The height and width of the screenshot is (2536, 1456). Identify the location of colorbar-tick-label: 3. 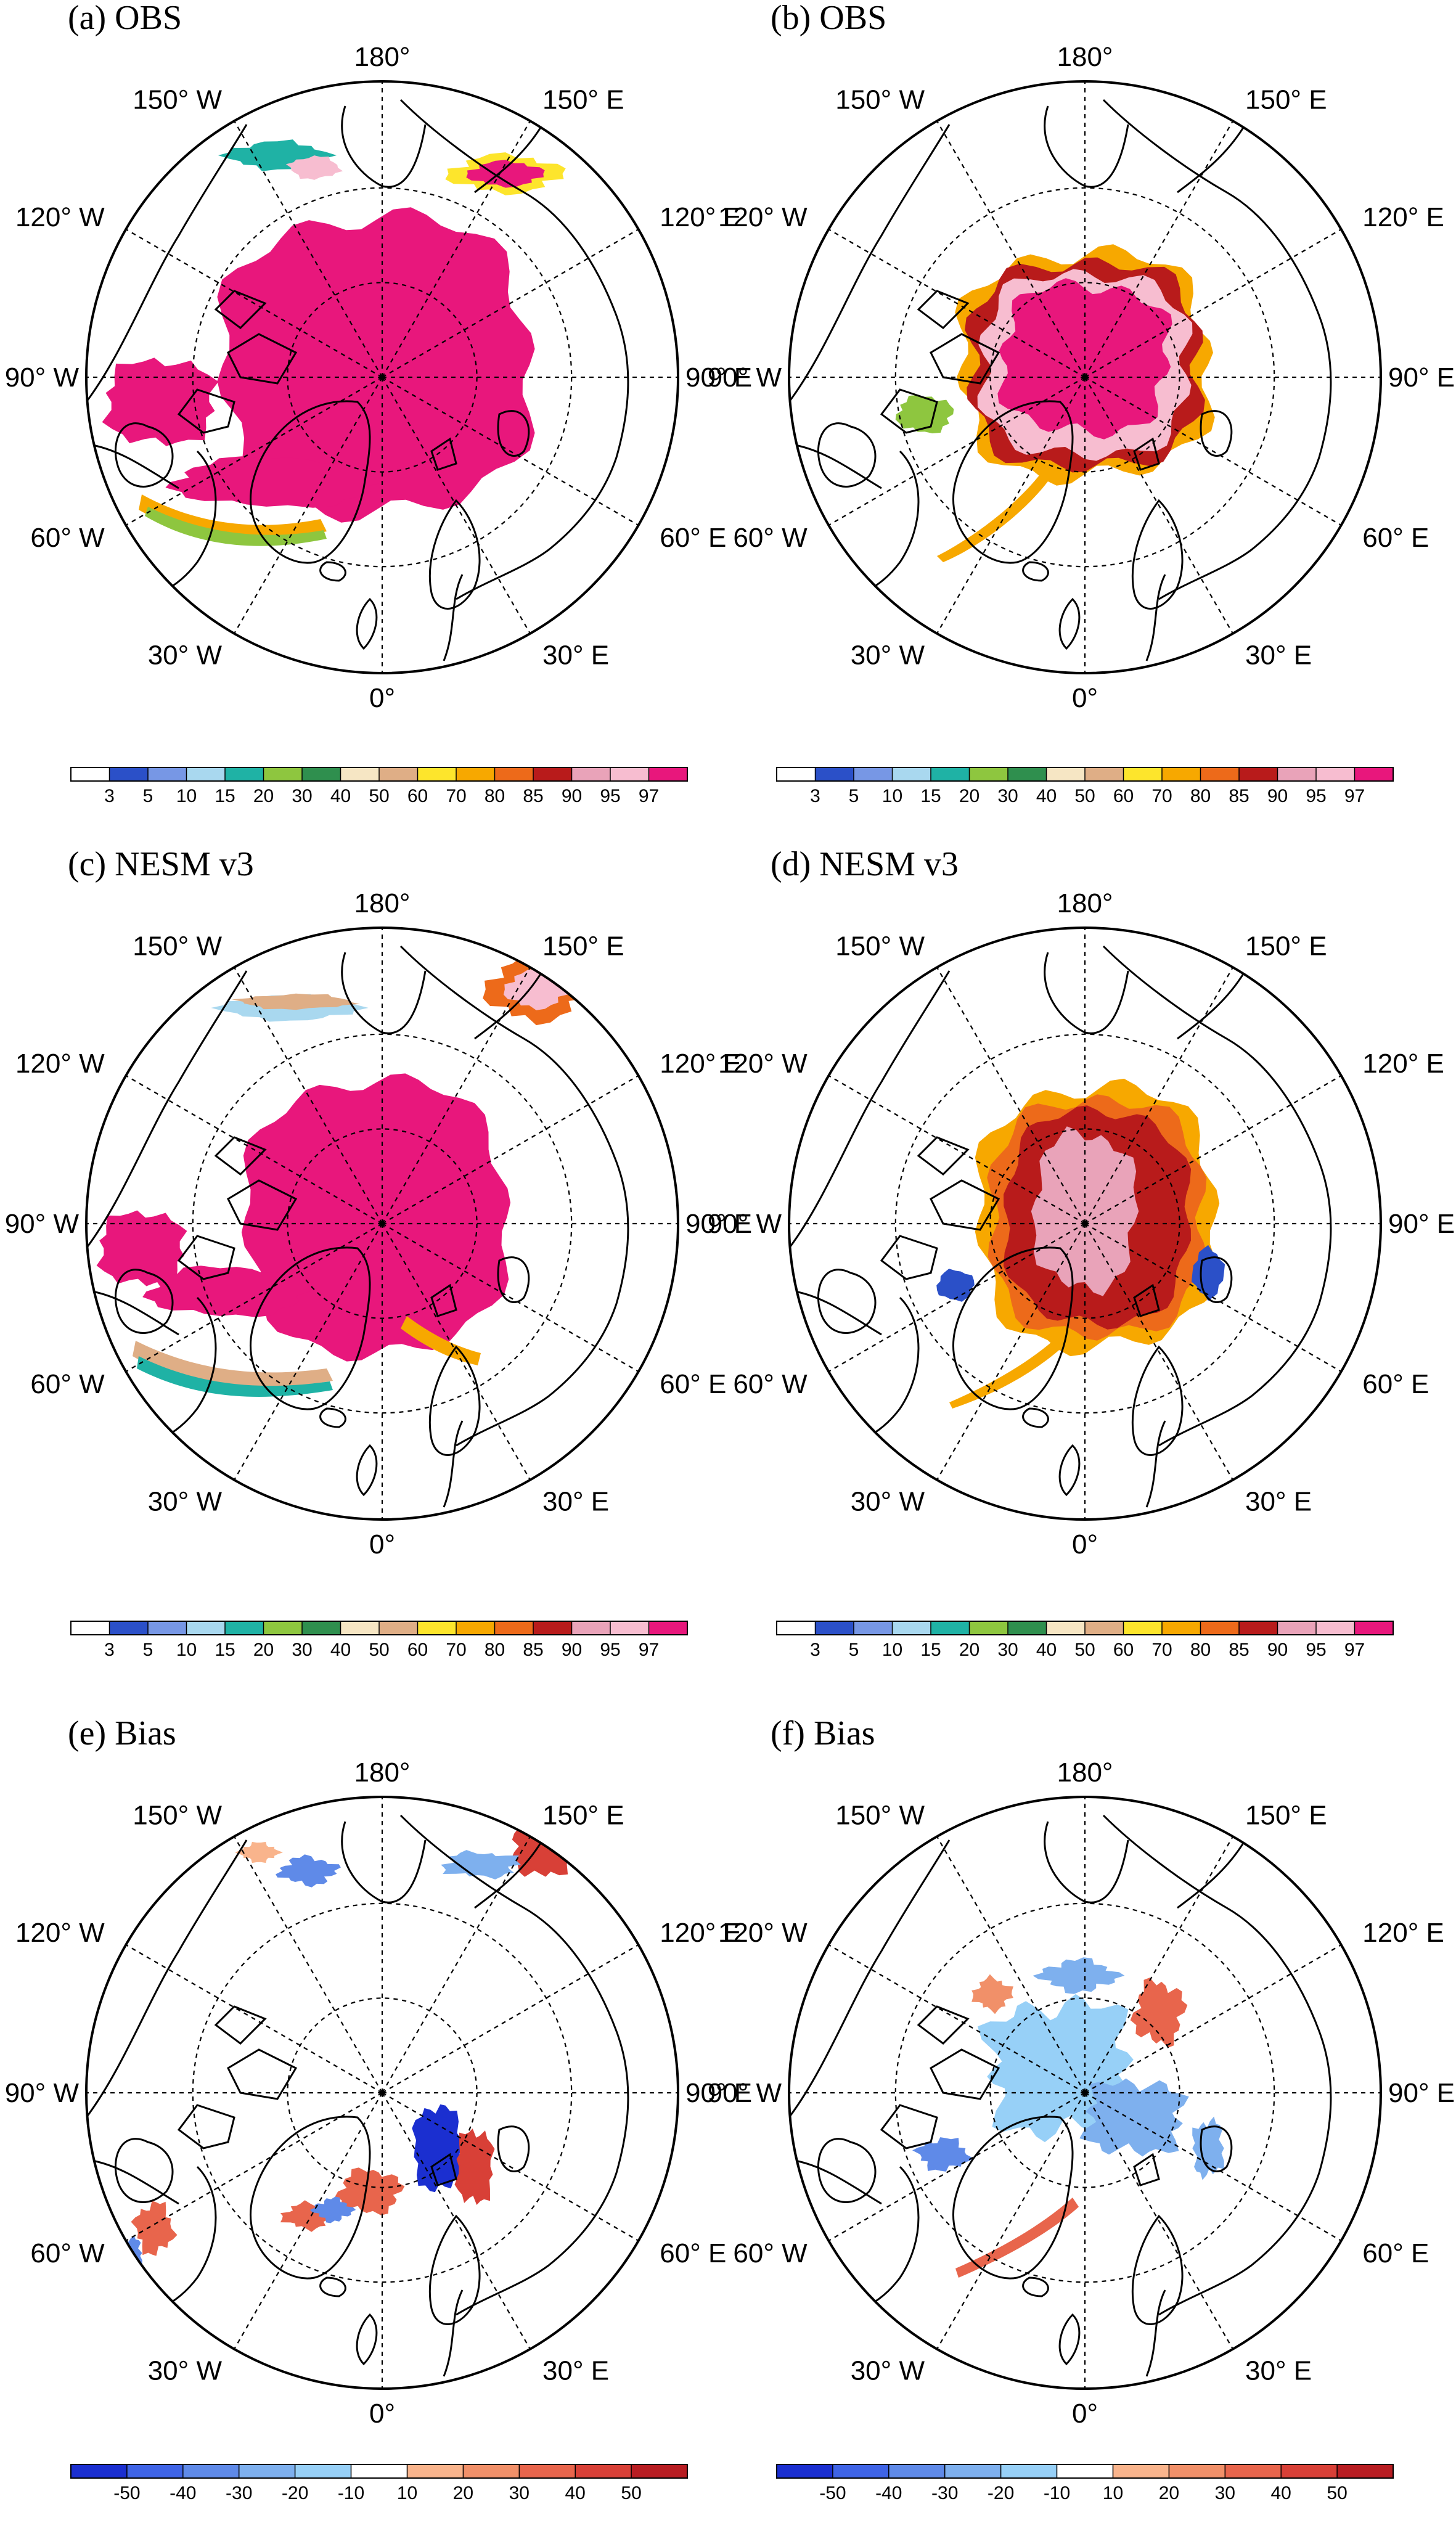
(815, 1650).